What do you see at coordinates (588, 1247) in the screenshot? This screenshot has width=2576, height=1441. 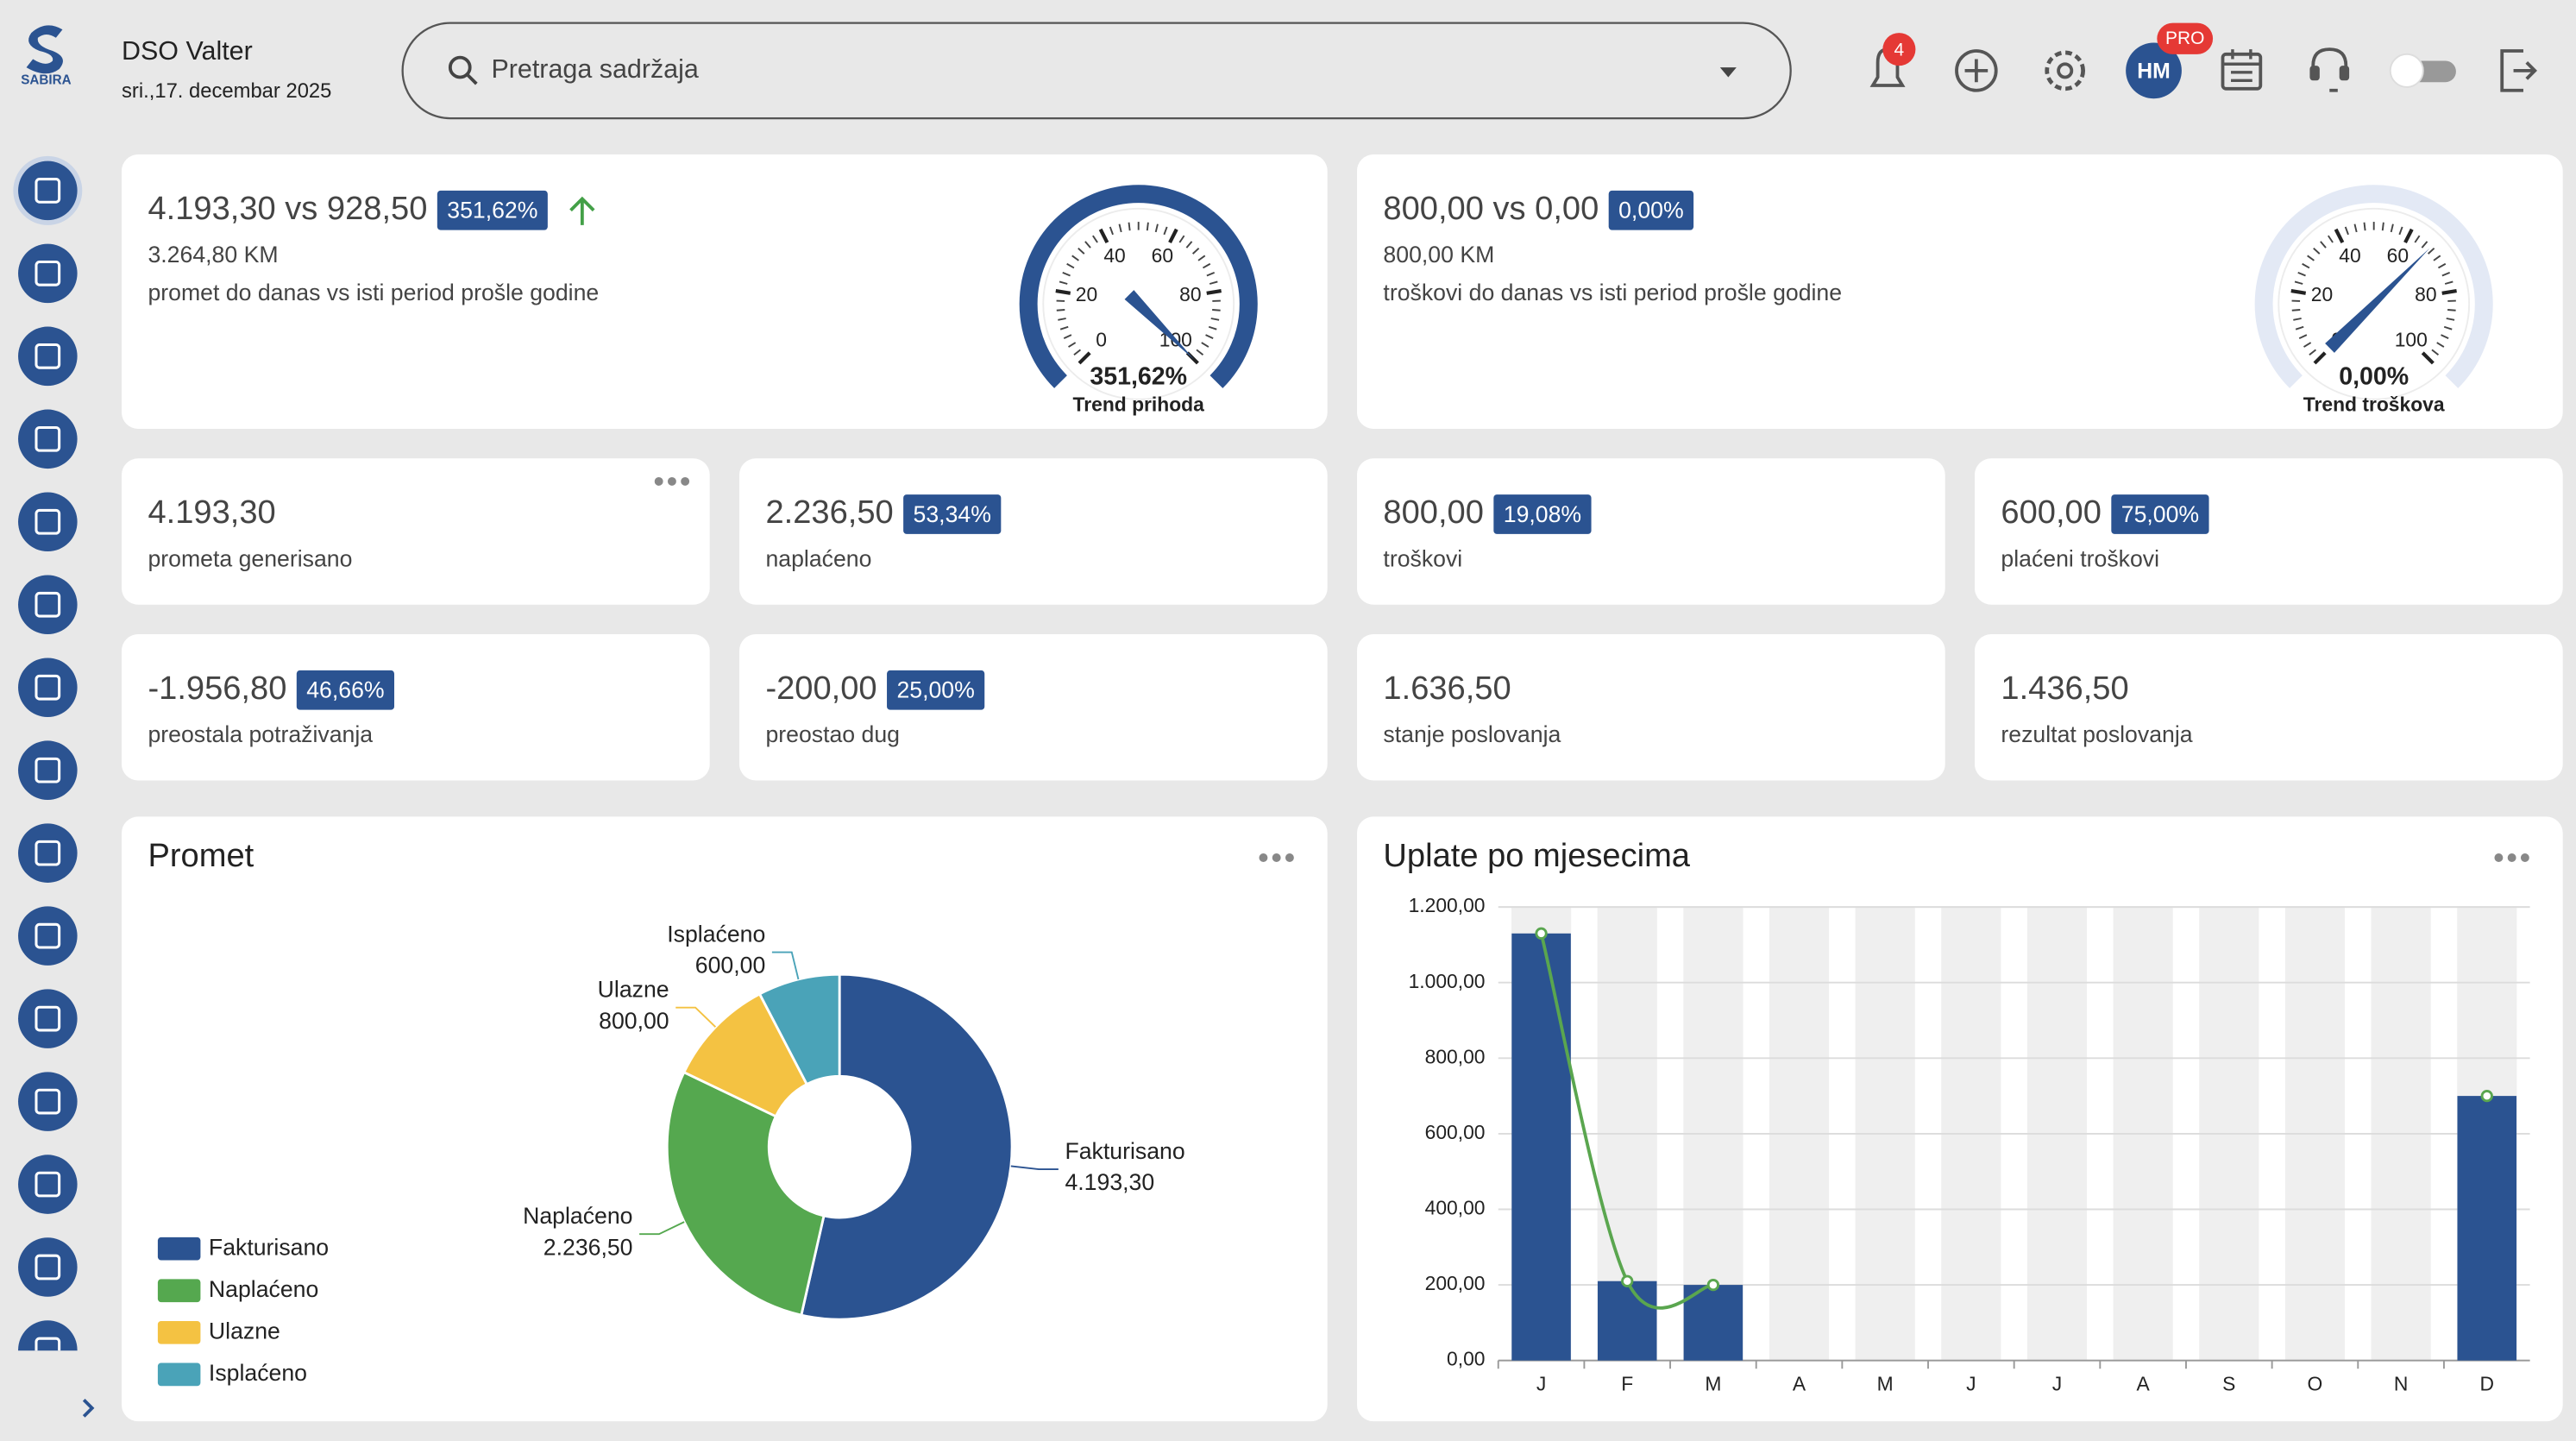 I see `slice-value: 2.236,50` at bounding box center [588, 1247].